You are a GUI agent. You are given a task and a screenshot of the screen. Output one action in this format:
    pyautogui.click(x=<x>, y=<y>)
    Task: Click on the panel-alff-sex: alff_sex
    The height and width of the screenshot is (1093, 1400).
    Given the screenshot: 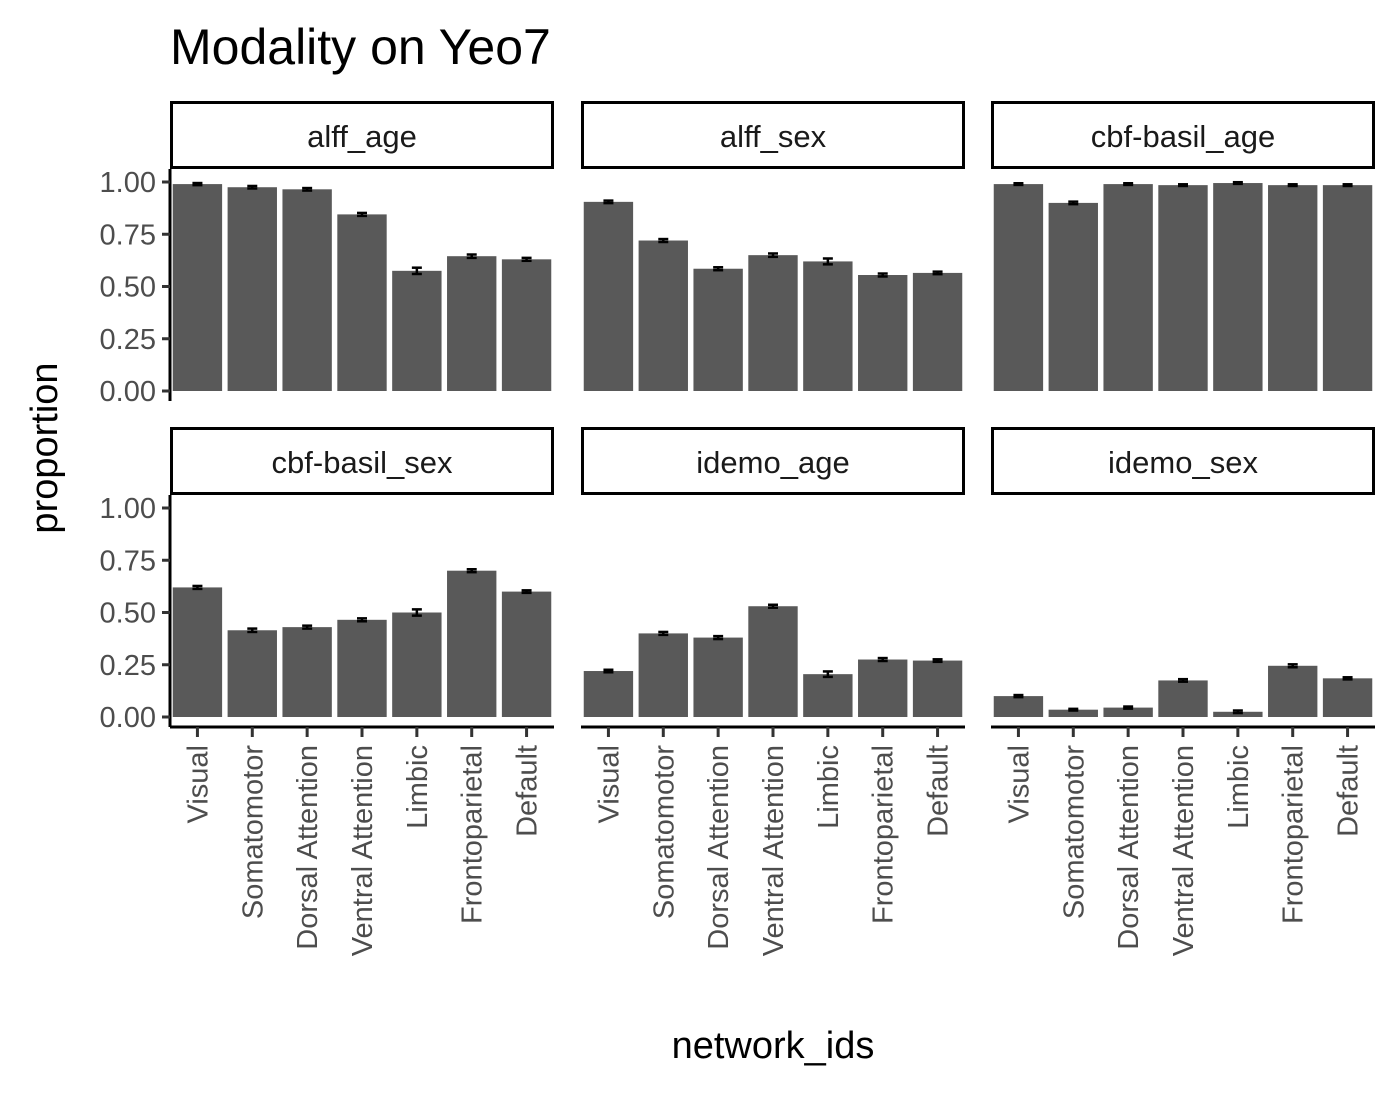 What is the action you would take?
    pyautogui.click(x=773, y=246)
    